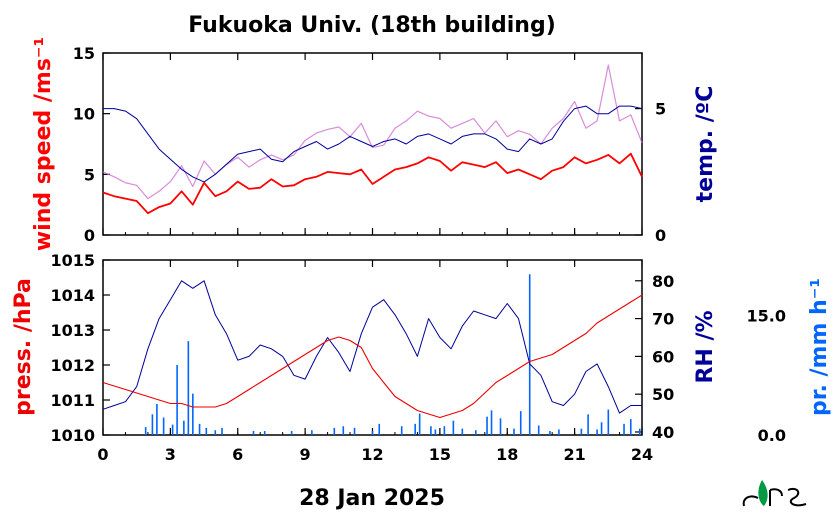  What do you see at coordinates (372, 498) in the screenshot?
I see `date-label: 28 Jan 2025` at bounding box center [372, 498].